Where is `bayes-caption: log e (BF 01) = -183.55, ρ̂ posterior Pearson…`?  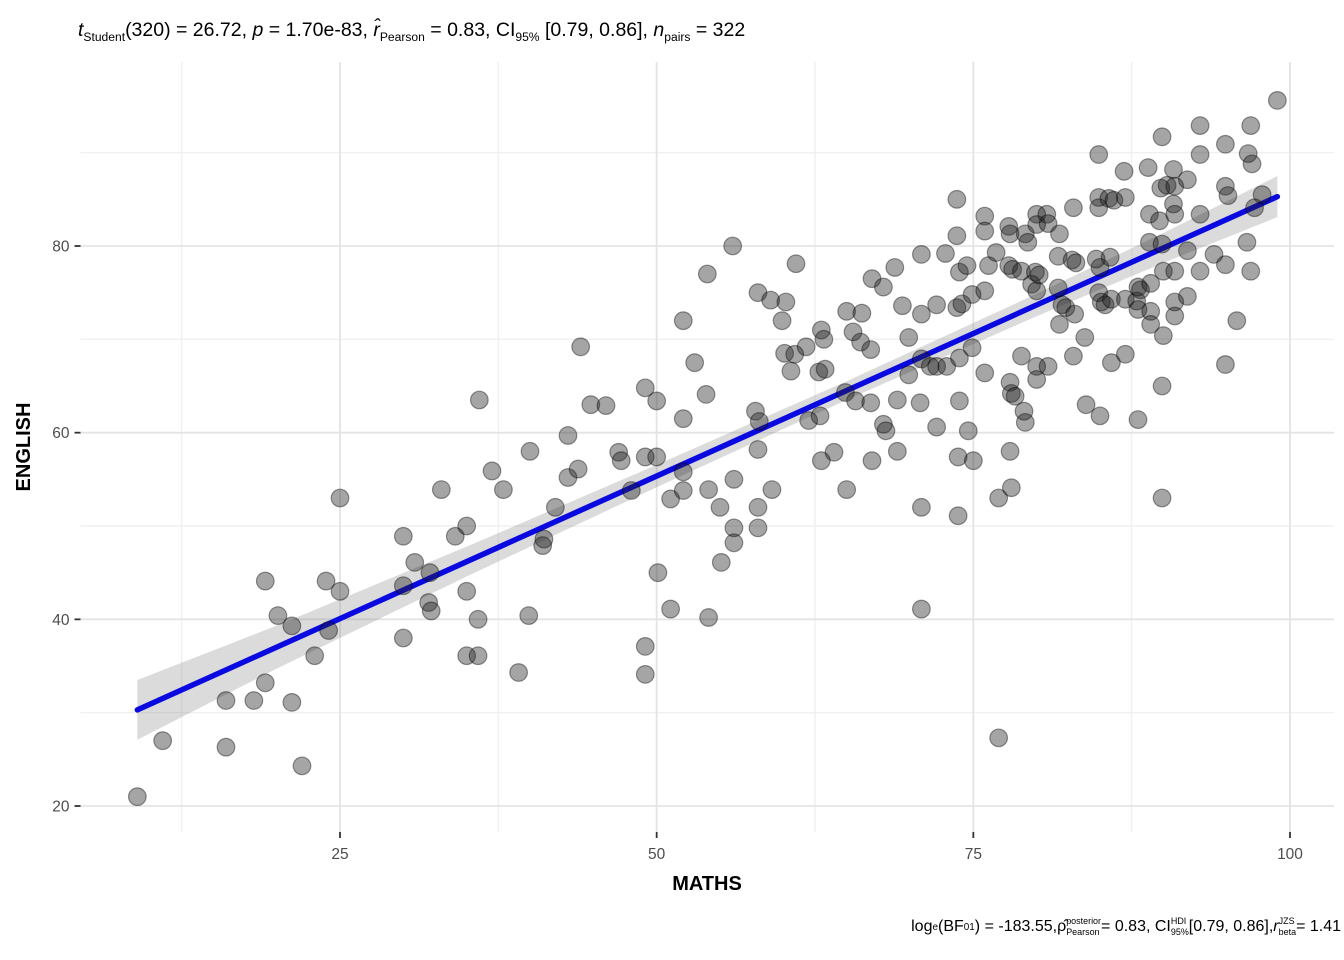 bayes-caption: log e (BF 01) = -183.55, ρ̂ posterior Pearson… is located at coordinates (1126, 926).